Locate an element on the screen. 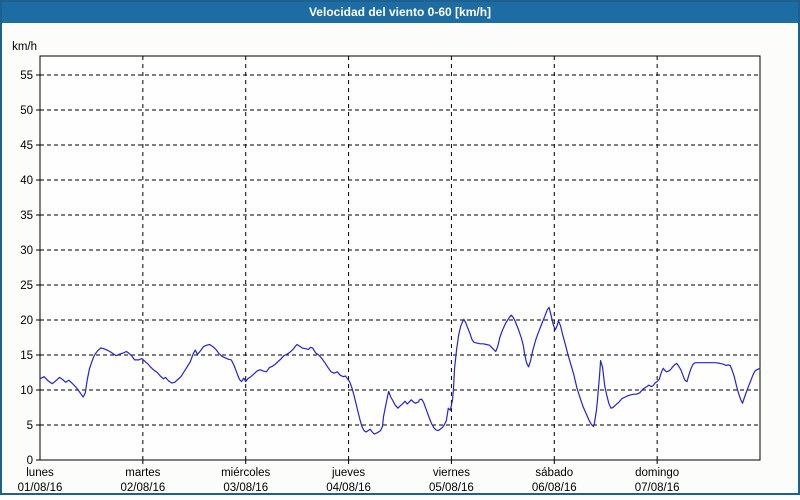 Image resolution: width=800 pixels, height=500 pixels. y-tick-label: 55 is located at coordinates (26, 76).